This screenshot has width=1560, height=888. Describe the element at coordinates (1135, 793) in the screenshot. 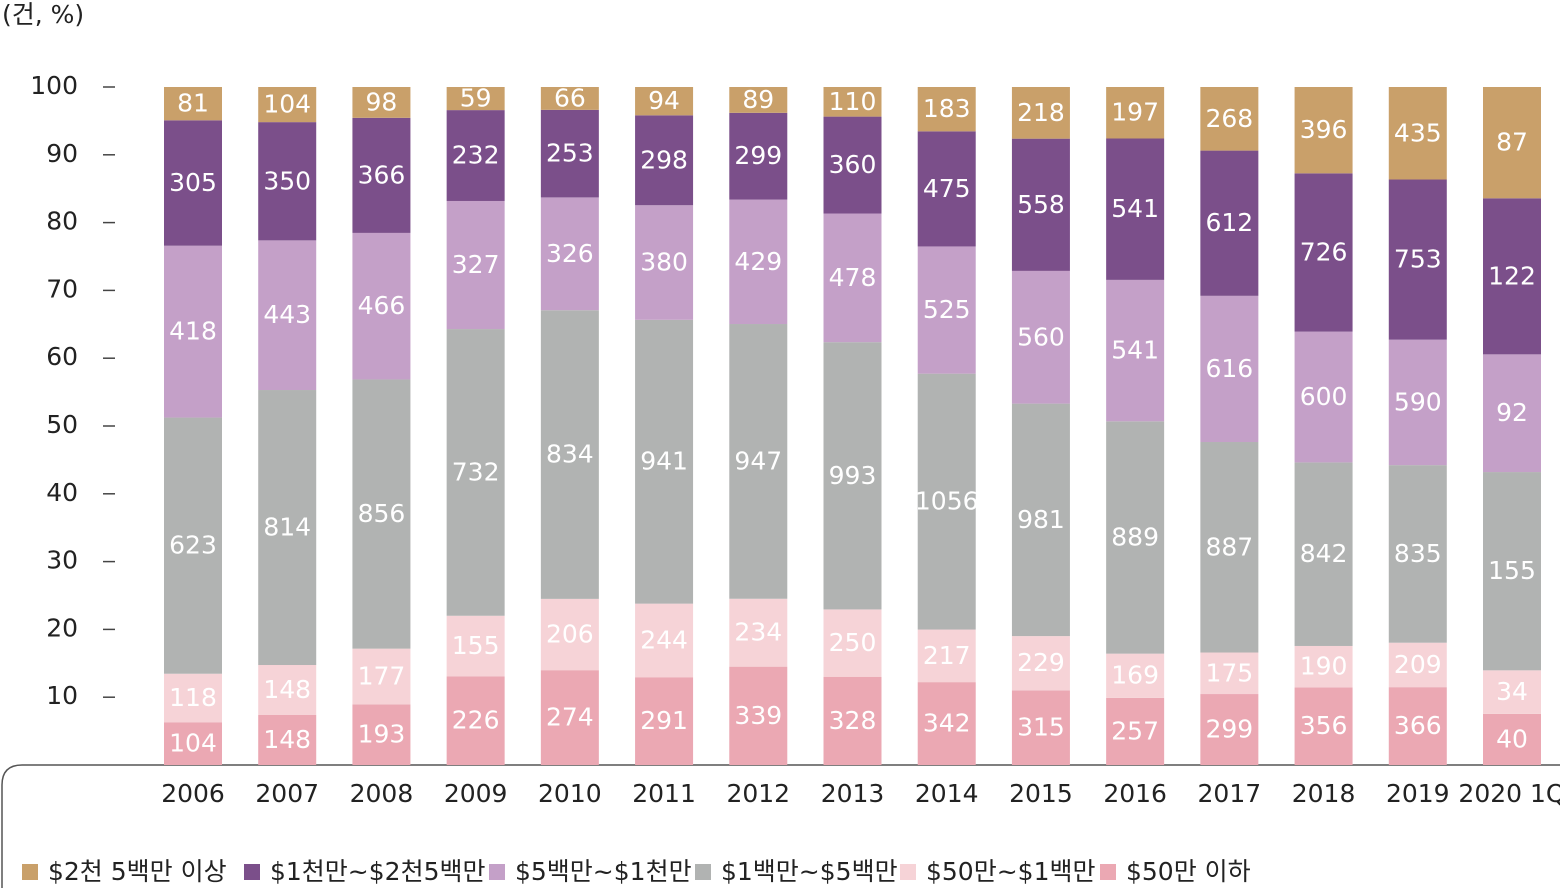

I see `x-tick-label: 2016` at that location.